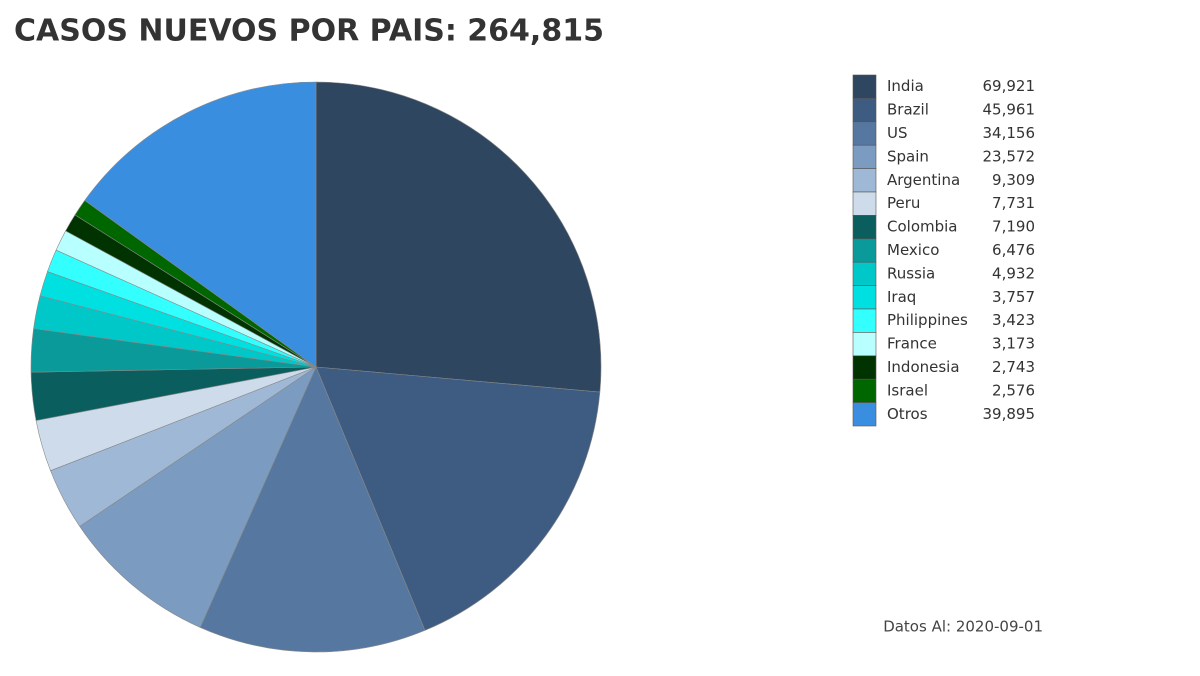 Image resolution: width=1200 pixels, height=676 pixels. I want to click on legend-value: 7,731, so click(1013, 203).